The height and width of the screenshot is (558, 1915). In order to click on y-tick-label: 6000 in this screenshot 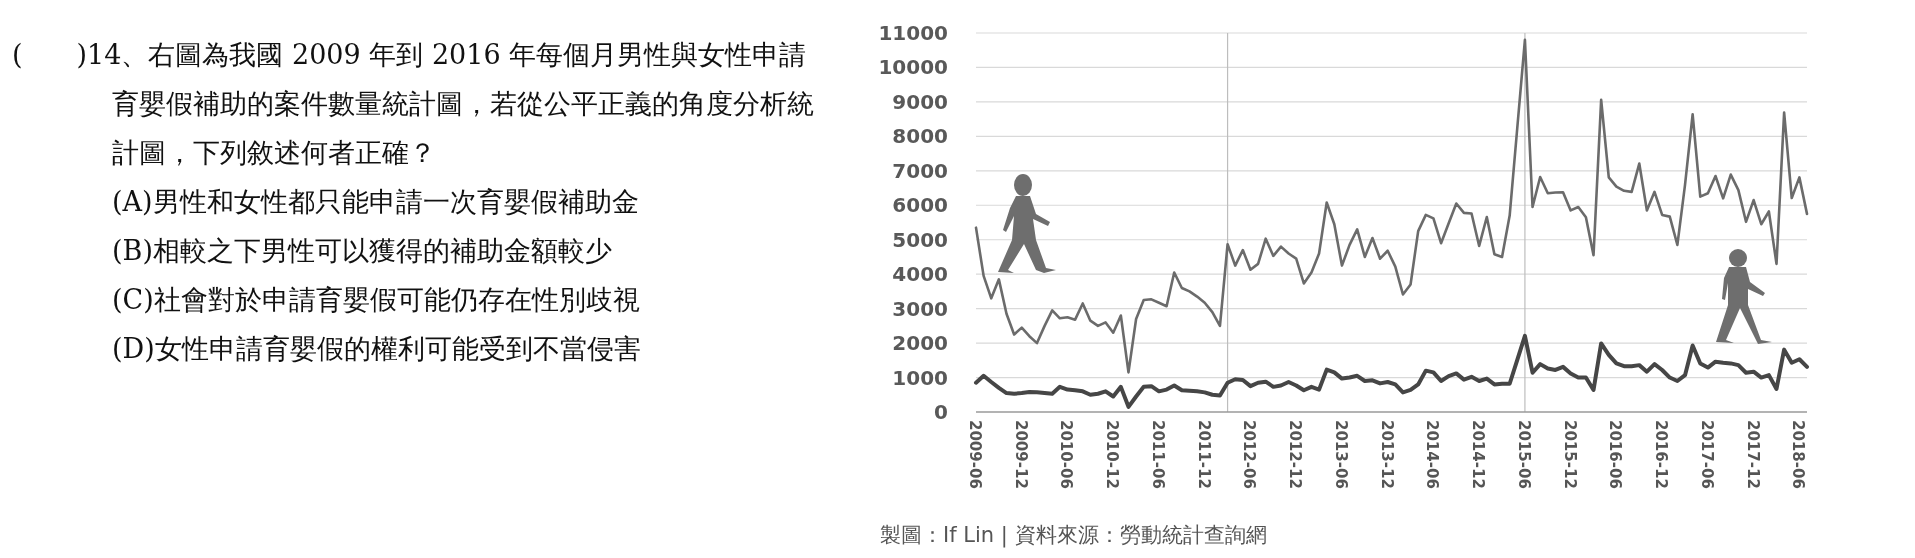, I will do `click(920, 205)`.